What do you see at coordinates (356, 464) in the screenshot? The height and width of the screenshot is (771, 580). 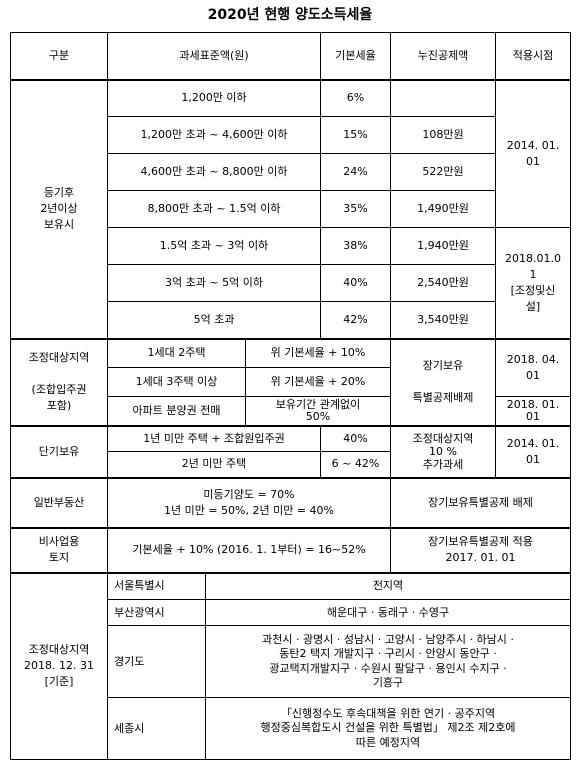 I see `cell: 6 ~ 42%` at bounding box center [356, 464].